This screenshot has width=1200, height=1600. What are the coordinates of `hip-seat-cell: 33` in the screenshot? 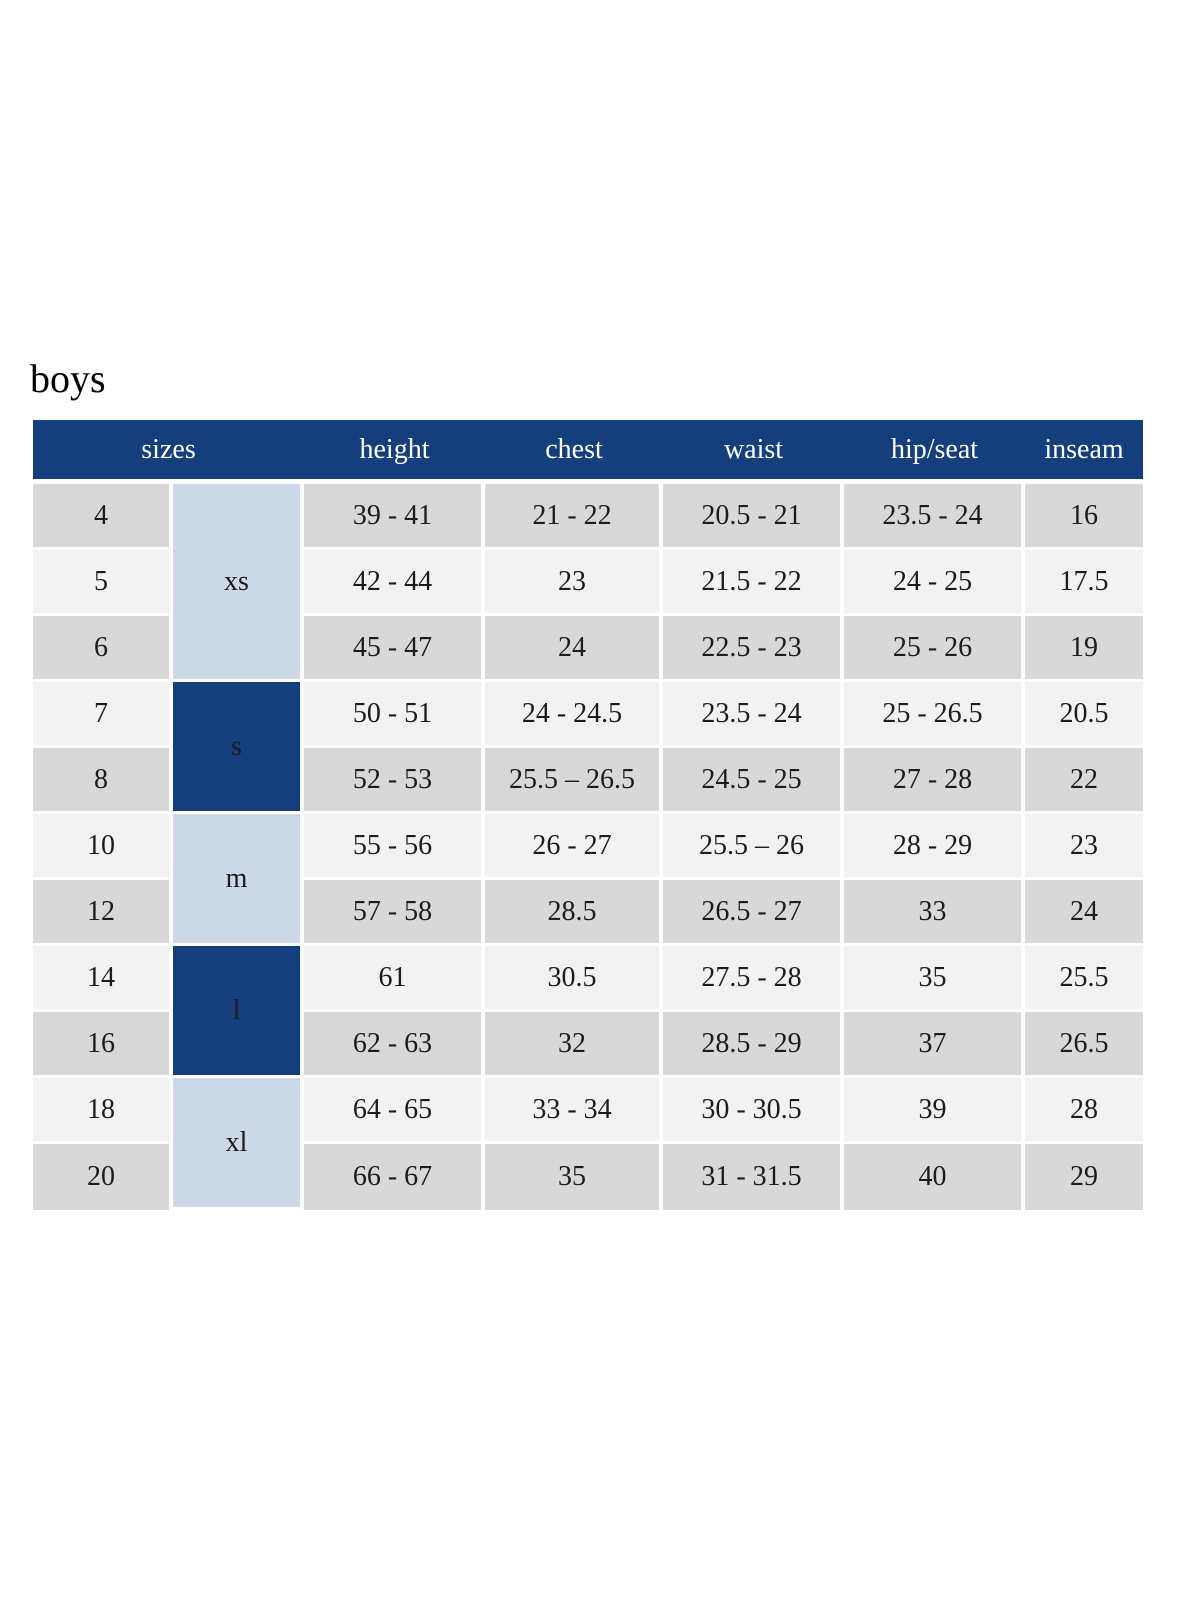 It's located at (934, 913).